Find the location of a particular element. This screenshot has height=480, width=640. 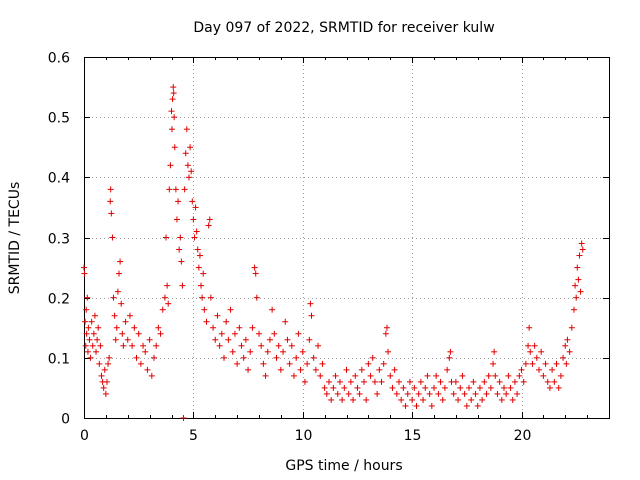

x-tick-label: 10 is located at coordinates (304, 436).